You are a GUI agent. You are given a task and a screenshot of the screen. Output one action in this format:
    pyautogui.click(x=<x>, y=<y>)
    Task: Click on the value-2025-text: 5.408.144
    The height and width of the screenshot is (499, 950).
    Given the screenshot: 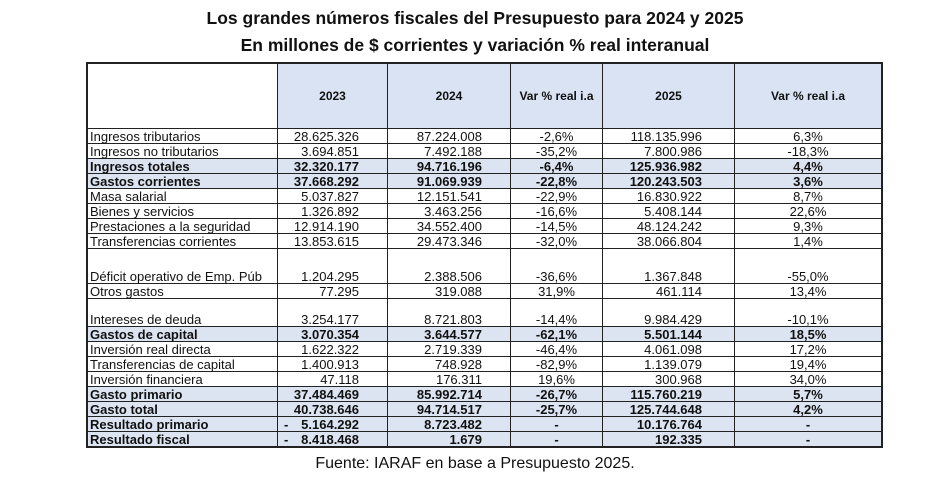 What is the action you would take?
    pyautogui.click(x=673, y=211)
    